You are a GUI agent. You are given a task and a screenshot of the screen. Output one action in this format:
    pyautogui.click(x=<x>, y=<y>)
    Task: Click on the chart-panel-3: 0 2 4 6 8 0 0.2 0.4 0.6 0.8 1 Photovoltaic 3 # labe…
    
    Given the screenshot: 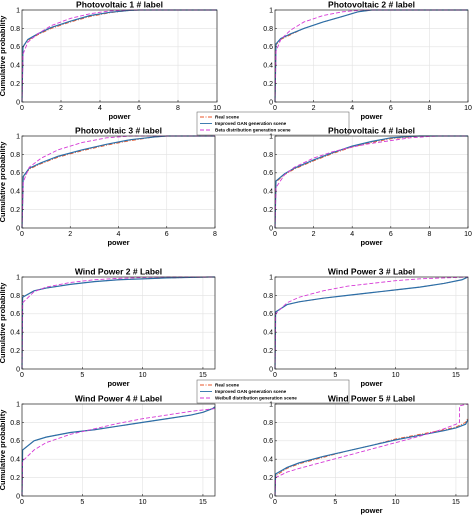 What is the action you would take?
    pyautogui.click(x=108, y=187)
    